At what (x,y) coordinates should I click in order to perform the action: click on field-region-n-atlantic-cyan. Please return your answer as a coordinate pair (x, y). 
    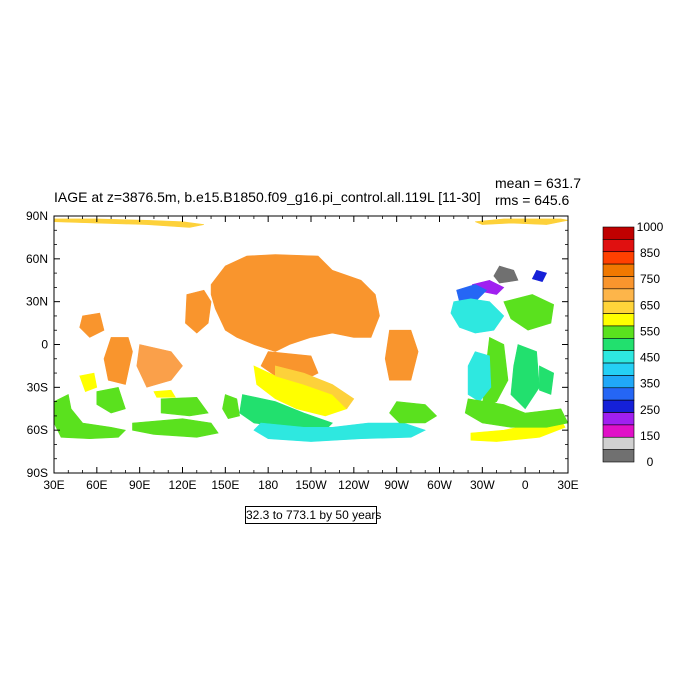
    Looking at the image, I should click on (477, 316).